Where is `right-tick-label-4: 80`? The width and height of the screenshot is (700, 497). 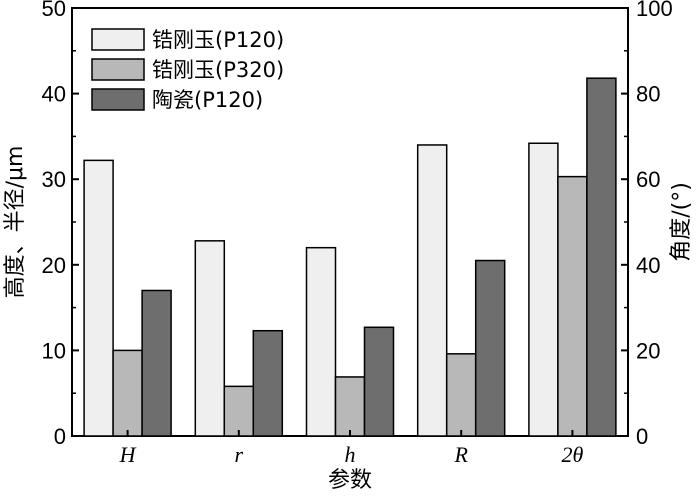
right-tick-label-4: 80 is located at coordinates (648, 94).